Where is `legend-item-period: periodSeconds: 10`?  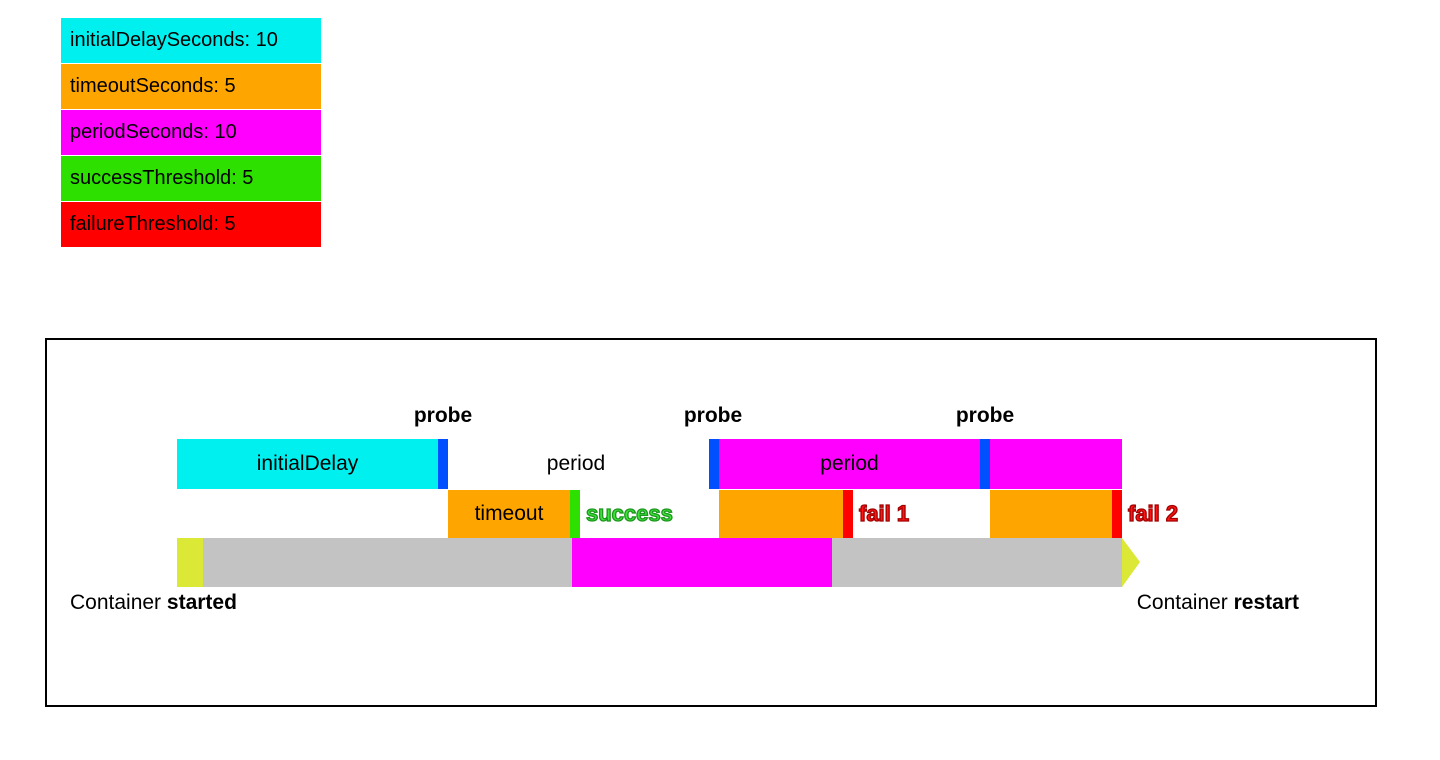
legend-item-period: periodSeconds: 10 is located at coordinates (191, 132).